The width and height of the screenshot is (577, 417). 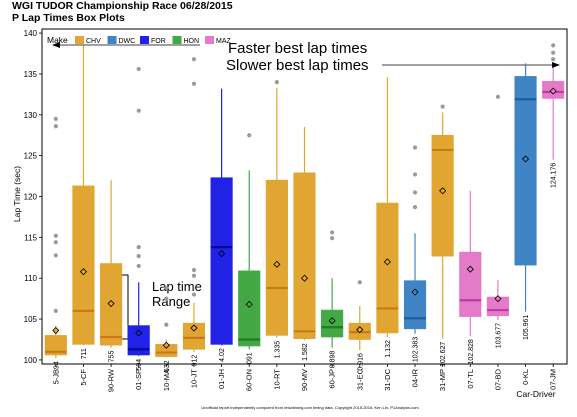 I want to click on category-label: 01-JH, so click(x=221, y=379).